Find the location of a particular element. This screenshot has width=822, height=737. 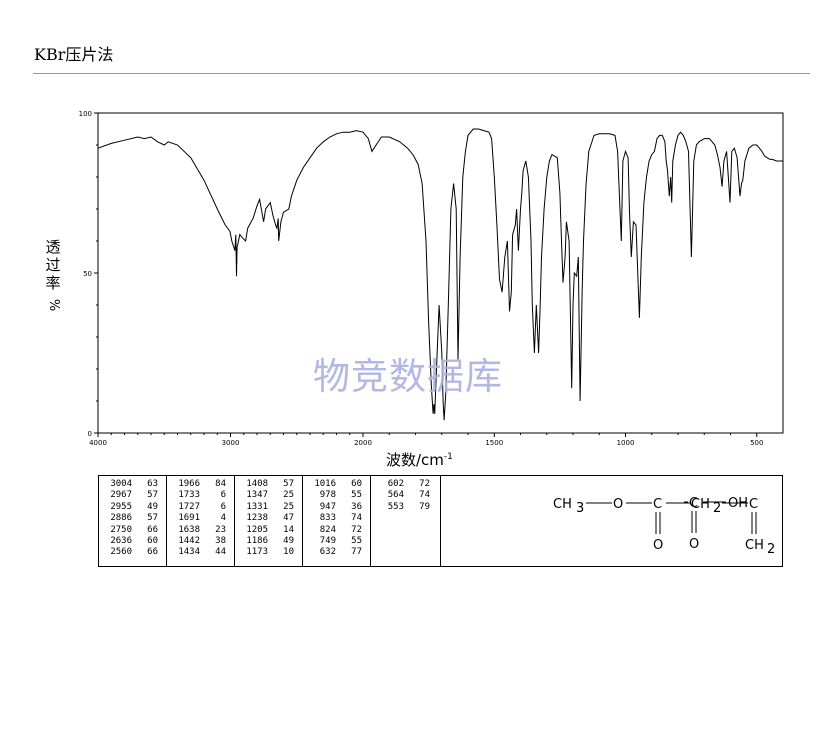

peak-wavenumber: 2967 is located at coordinates (121, 495).